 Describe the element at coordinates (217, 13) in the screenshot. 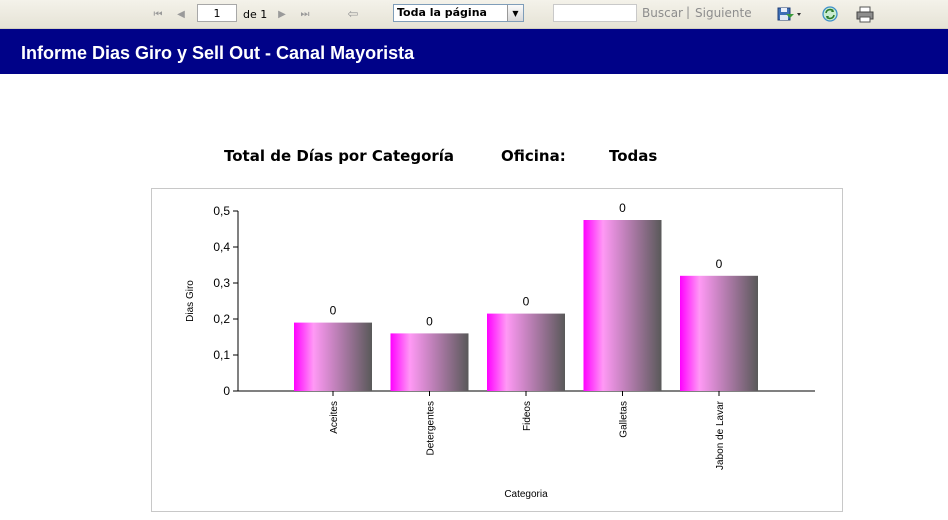

I see `page-number-input` at that location.